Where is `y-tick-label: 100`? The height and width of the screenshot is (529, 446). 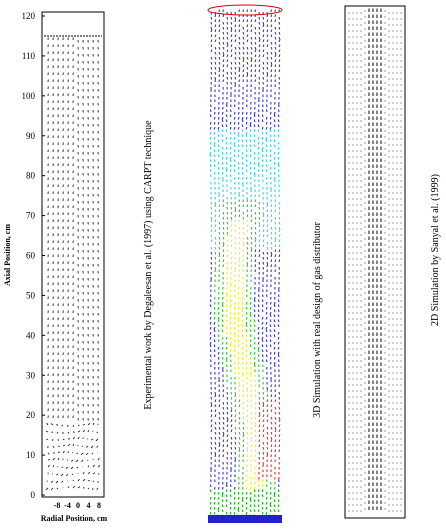
y-tick-label: 100 is located at coordinates (29, 96).